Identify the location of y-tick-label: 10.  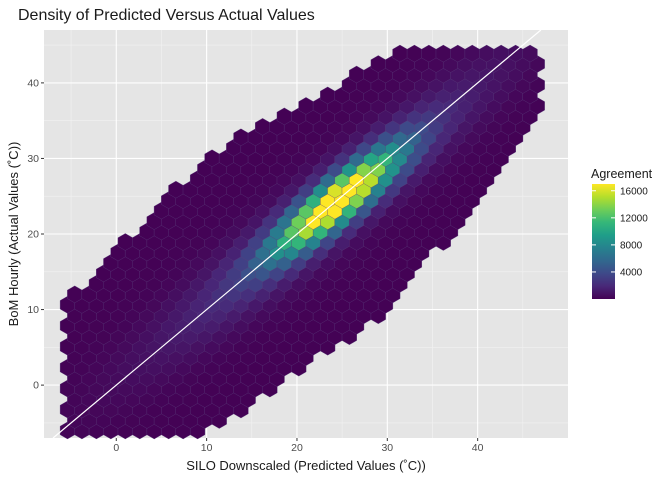
(33, 310).